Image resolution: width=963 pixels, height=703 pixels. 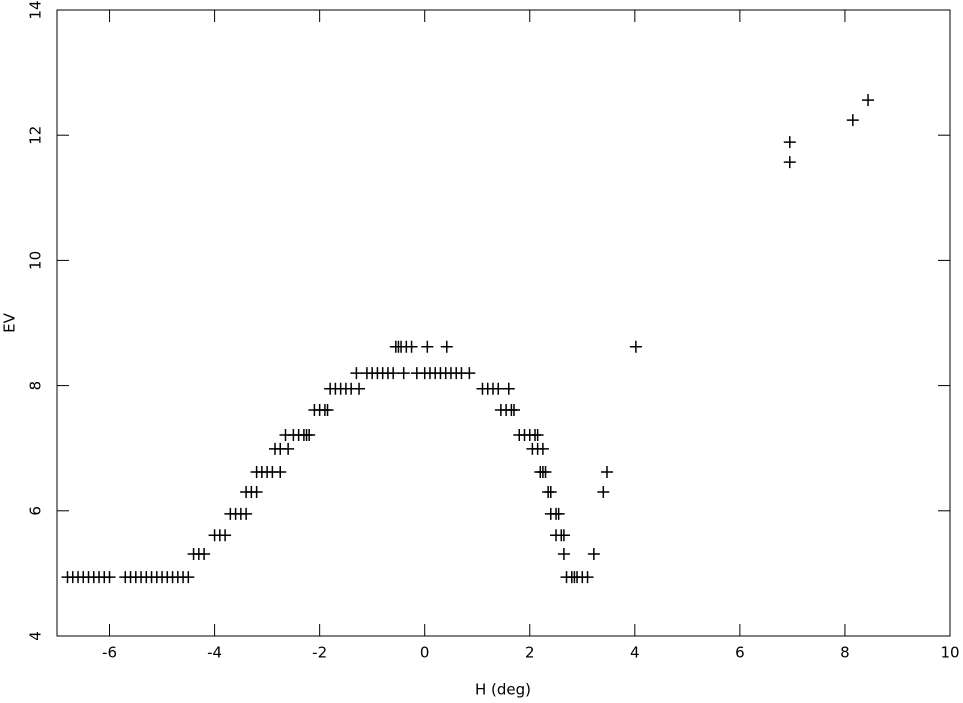 I want to click on y-tick-label: 14, so click(x=36, y=9).